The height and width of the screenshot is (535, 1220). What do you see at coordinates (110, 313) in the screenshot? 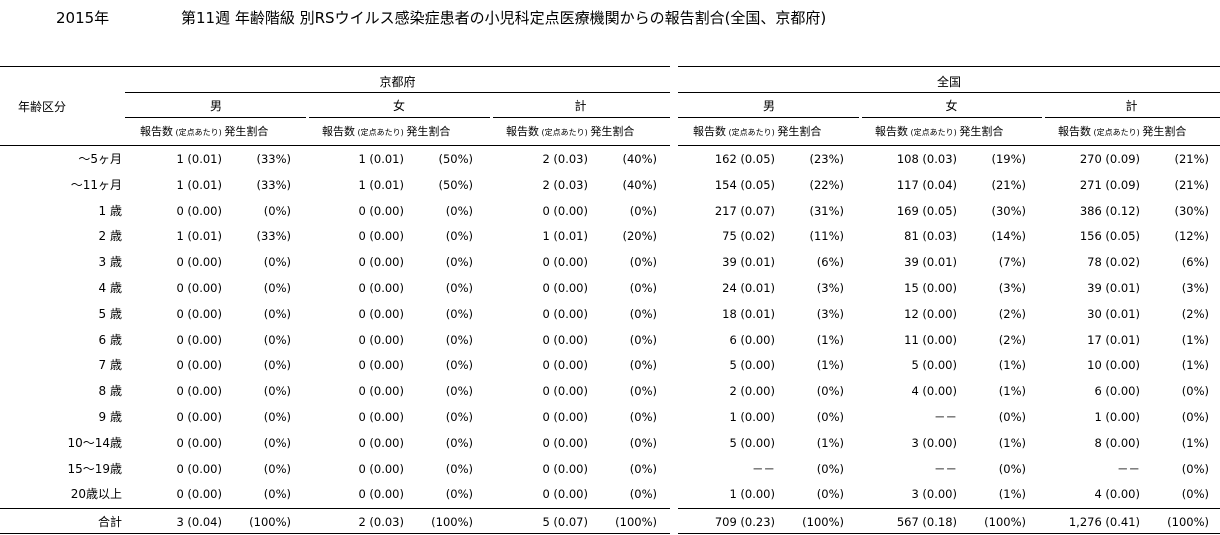
I see `row-label: 5 歳` at bounding box center [110, 313].